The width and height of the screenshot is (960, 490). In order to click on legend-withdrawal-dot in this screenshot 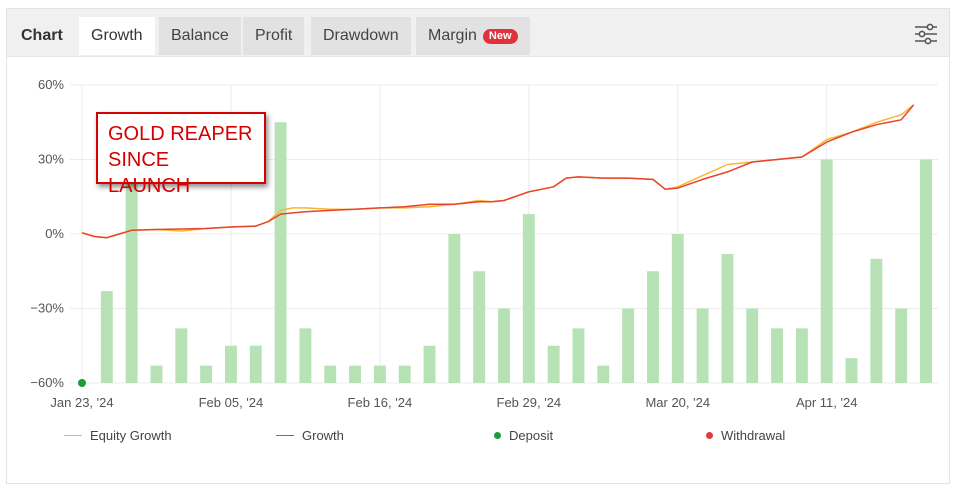, I will do `click(709, 435)`.